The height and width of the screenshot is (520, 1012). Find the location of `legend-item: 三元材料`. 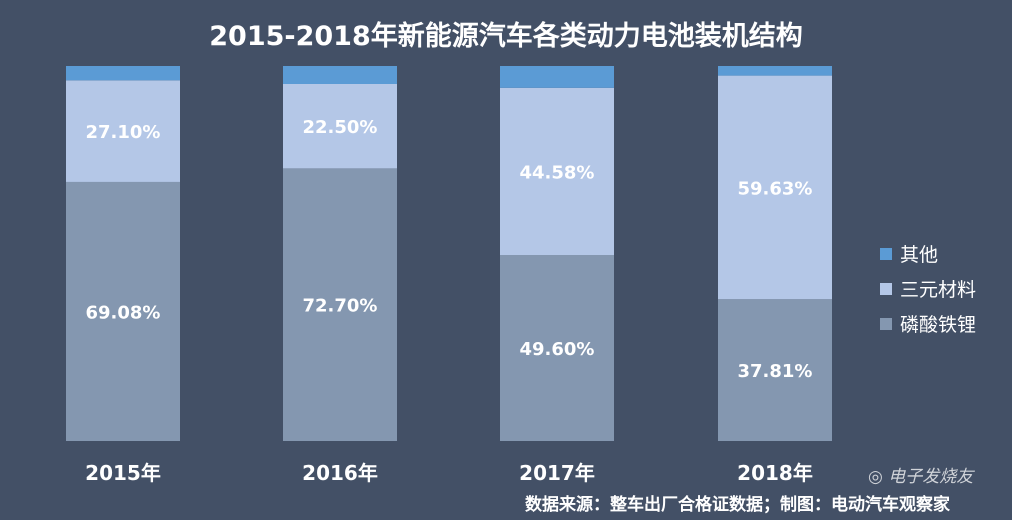

legend-item: 三元材料 is located at coordinates (928, 288).